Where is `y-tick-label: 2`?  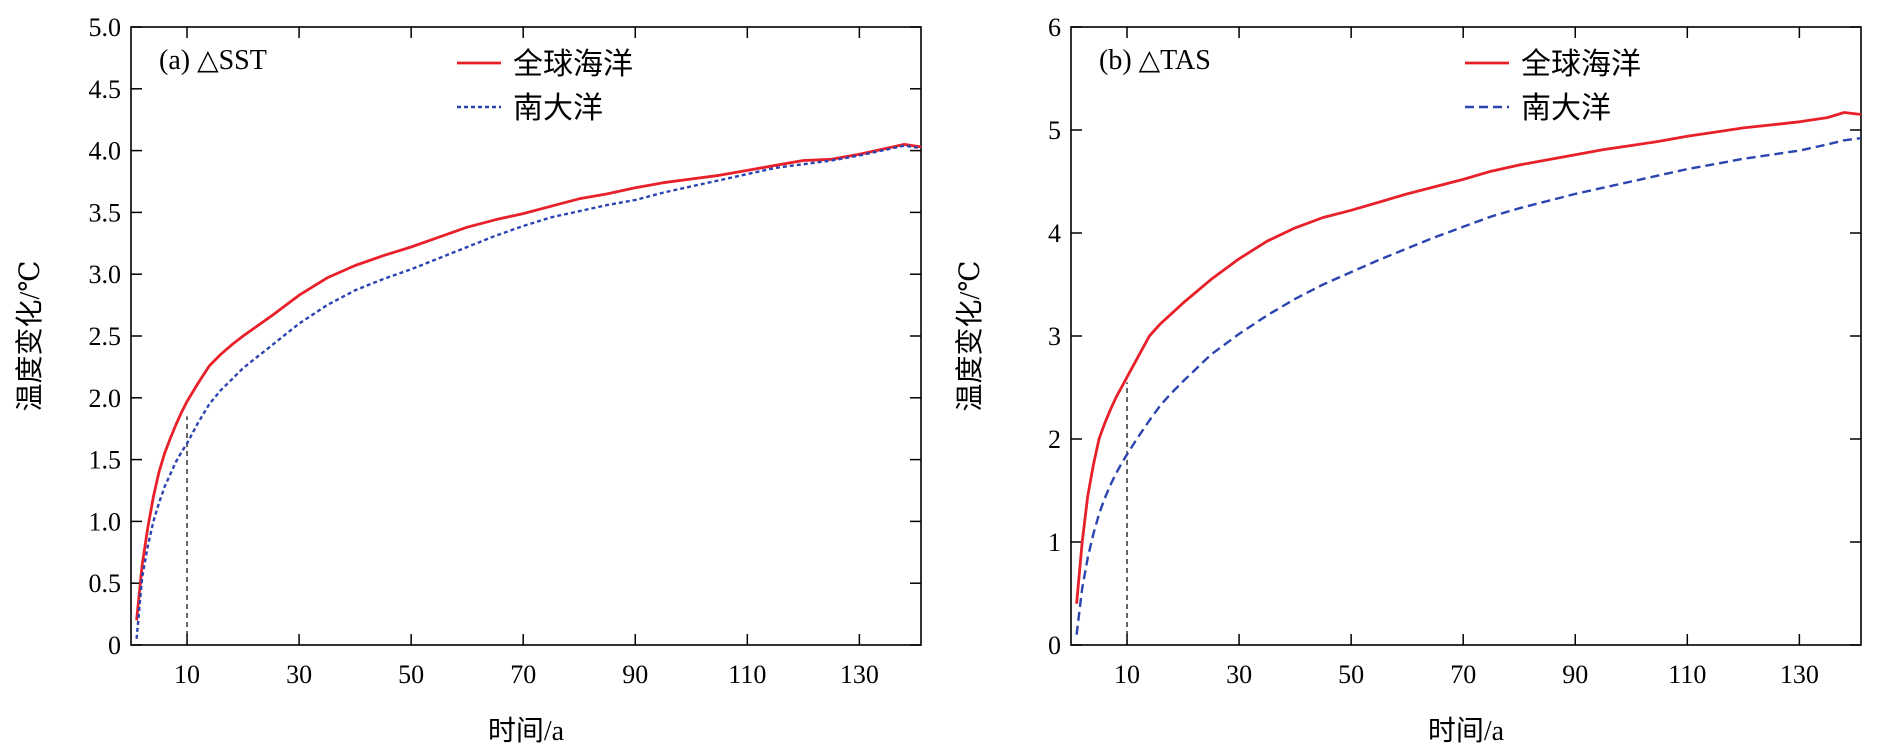 y-tick-label: 2 is located at coordinates (1054, 439).